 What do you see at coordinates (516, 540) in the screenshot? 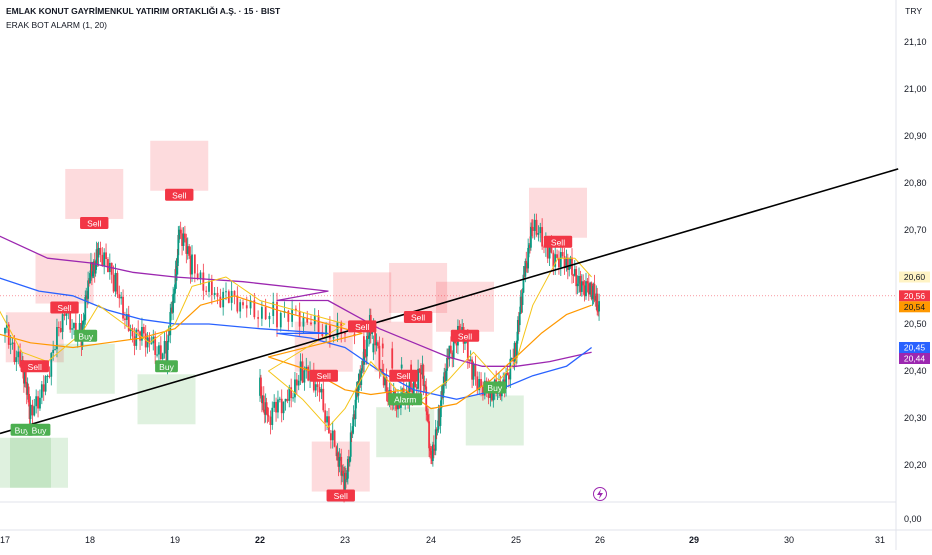
I see `x-tick-label: 25` at bounding box center [516, 540].